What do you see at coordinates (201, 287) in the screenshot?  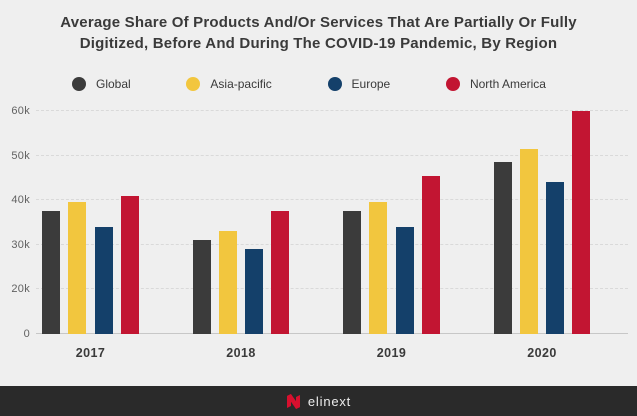 I see `bar-2018-global` at bounding box center [201, 287].